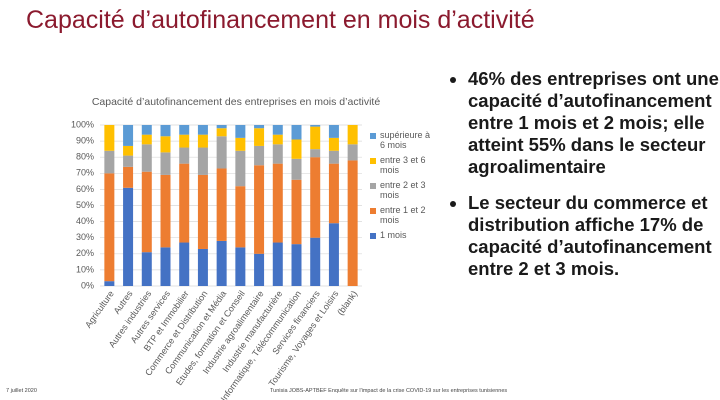 The height and width of the screenshot is (400, 720). I want to click on legend-label: entre 3 et 6 mois, so click(403, 165).